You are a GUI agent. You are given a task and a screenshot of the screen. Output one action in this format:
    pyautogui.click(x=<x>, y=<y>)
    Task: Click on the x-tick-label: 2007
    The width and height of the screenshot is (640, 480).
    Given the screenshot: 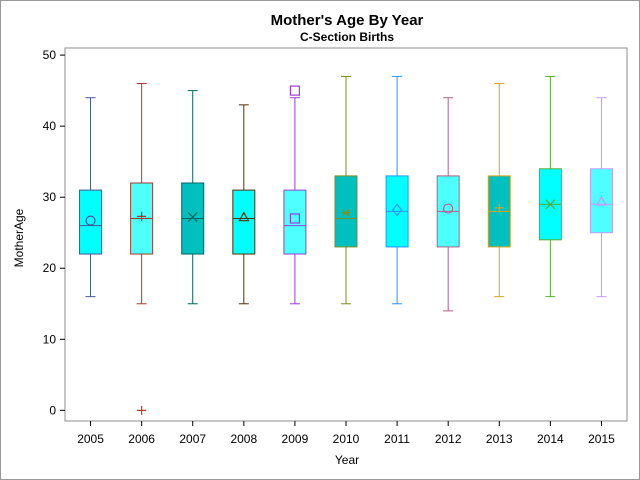 What is the action you would take?
    pyautogui.click(x=192, y=439)
    